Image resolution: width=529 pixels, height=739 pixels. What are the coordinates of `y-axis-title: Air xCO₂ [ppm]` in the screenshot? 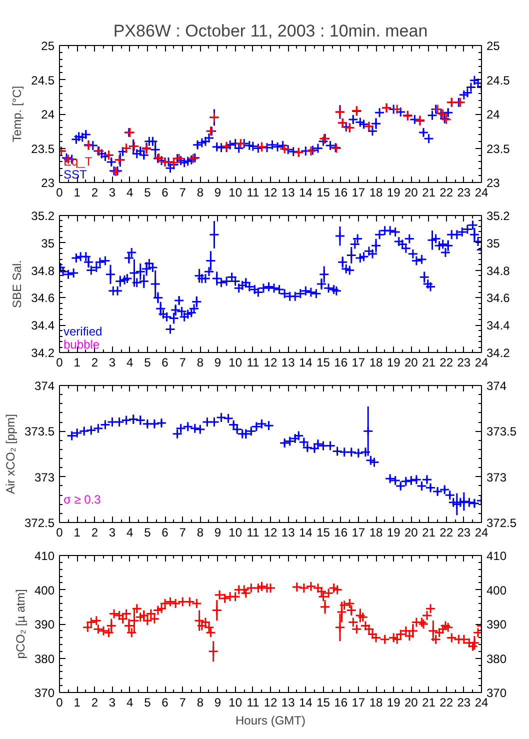 It's located at (10, 454).